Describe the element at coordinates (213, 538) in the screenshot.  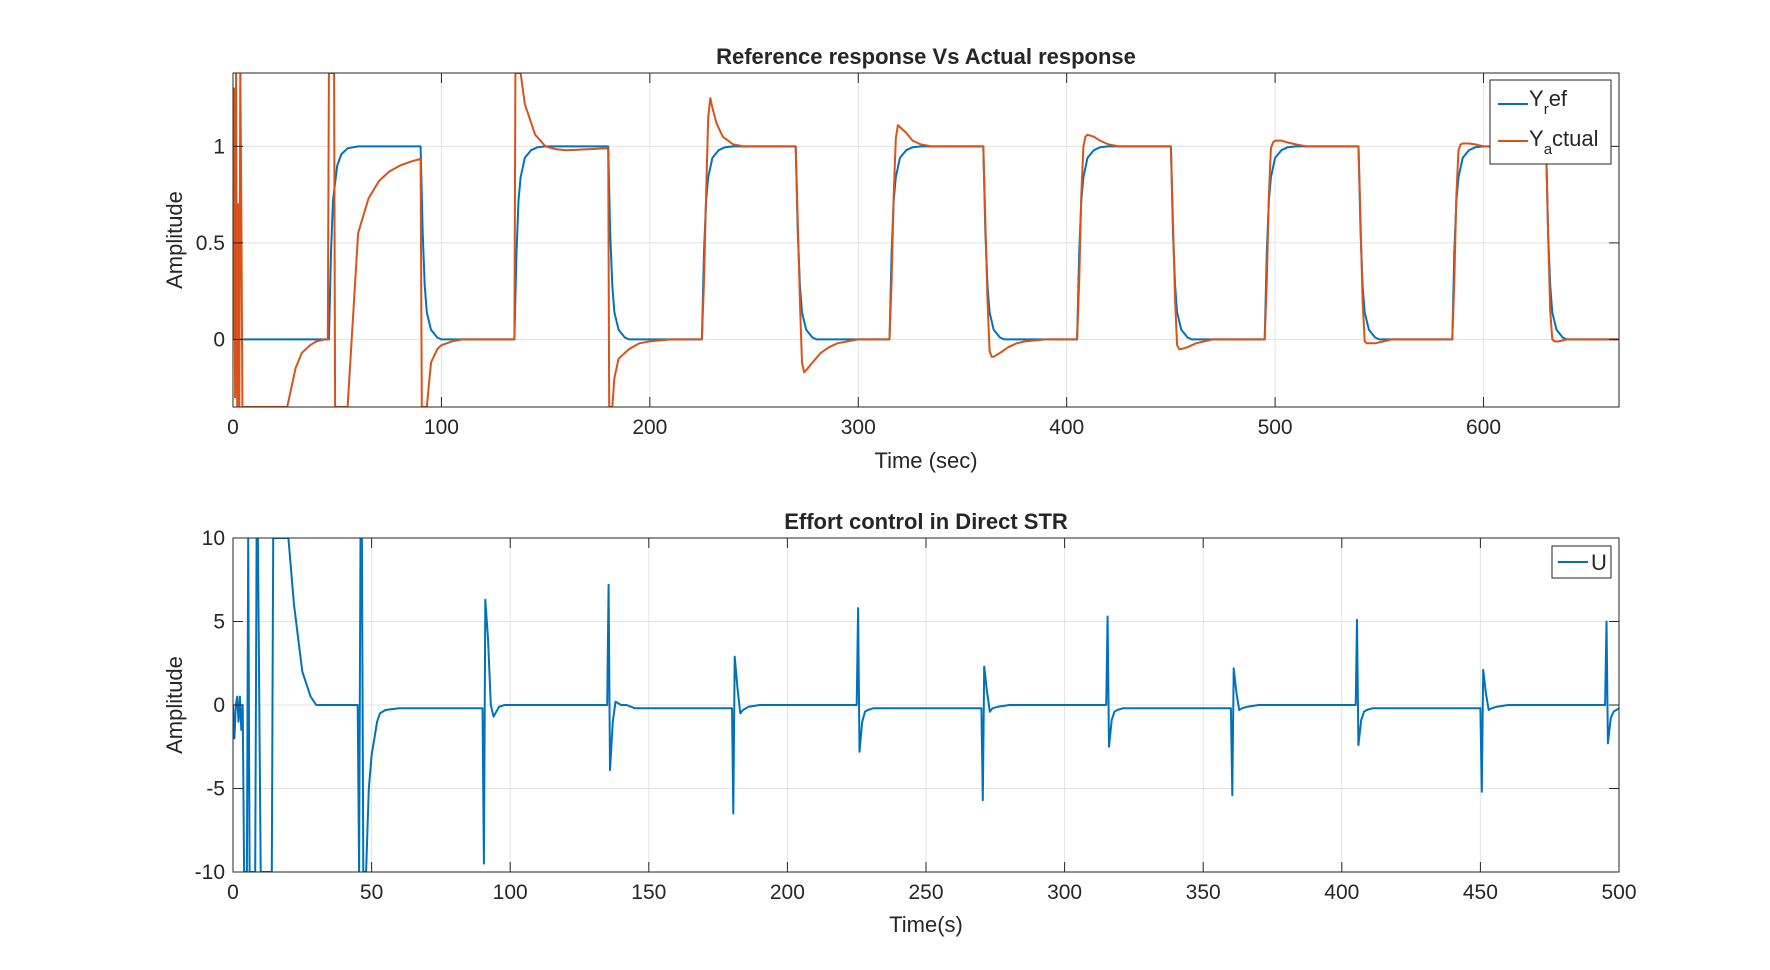
I see `y-tick-label: 10` at that location.